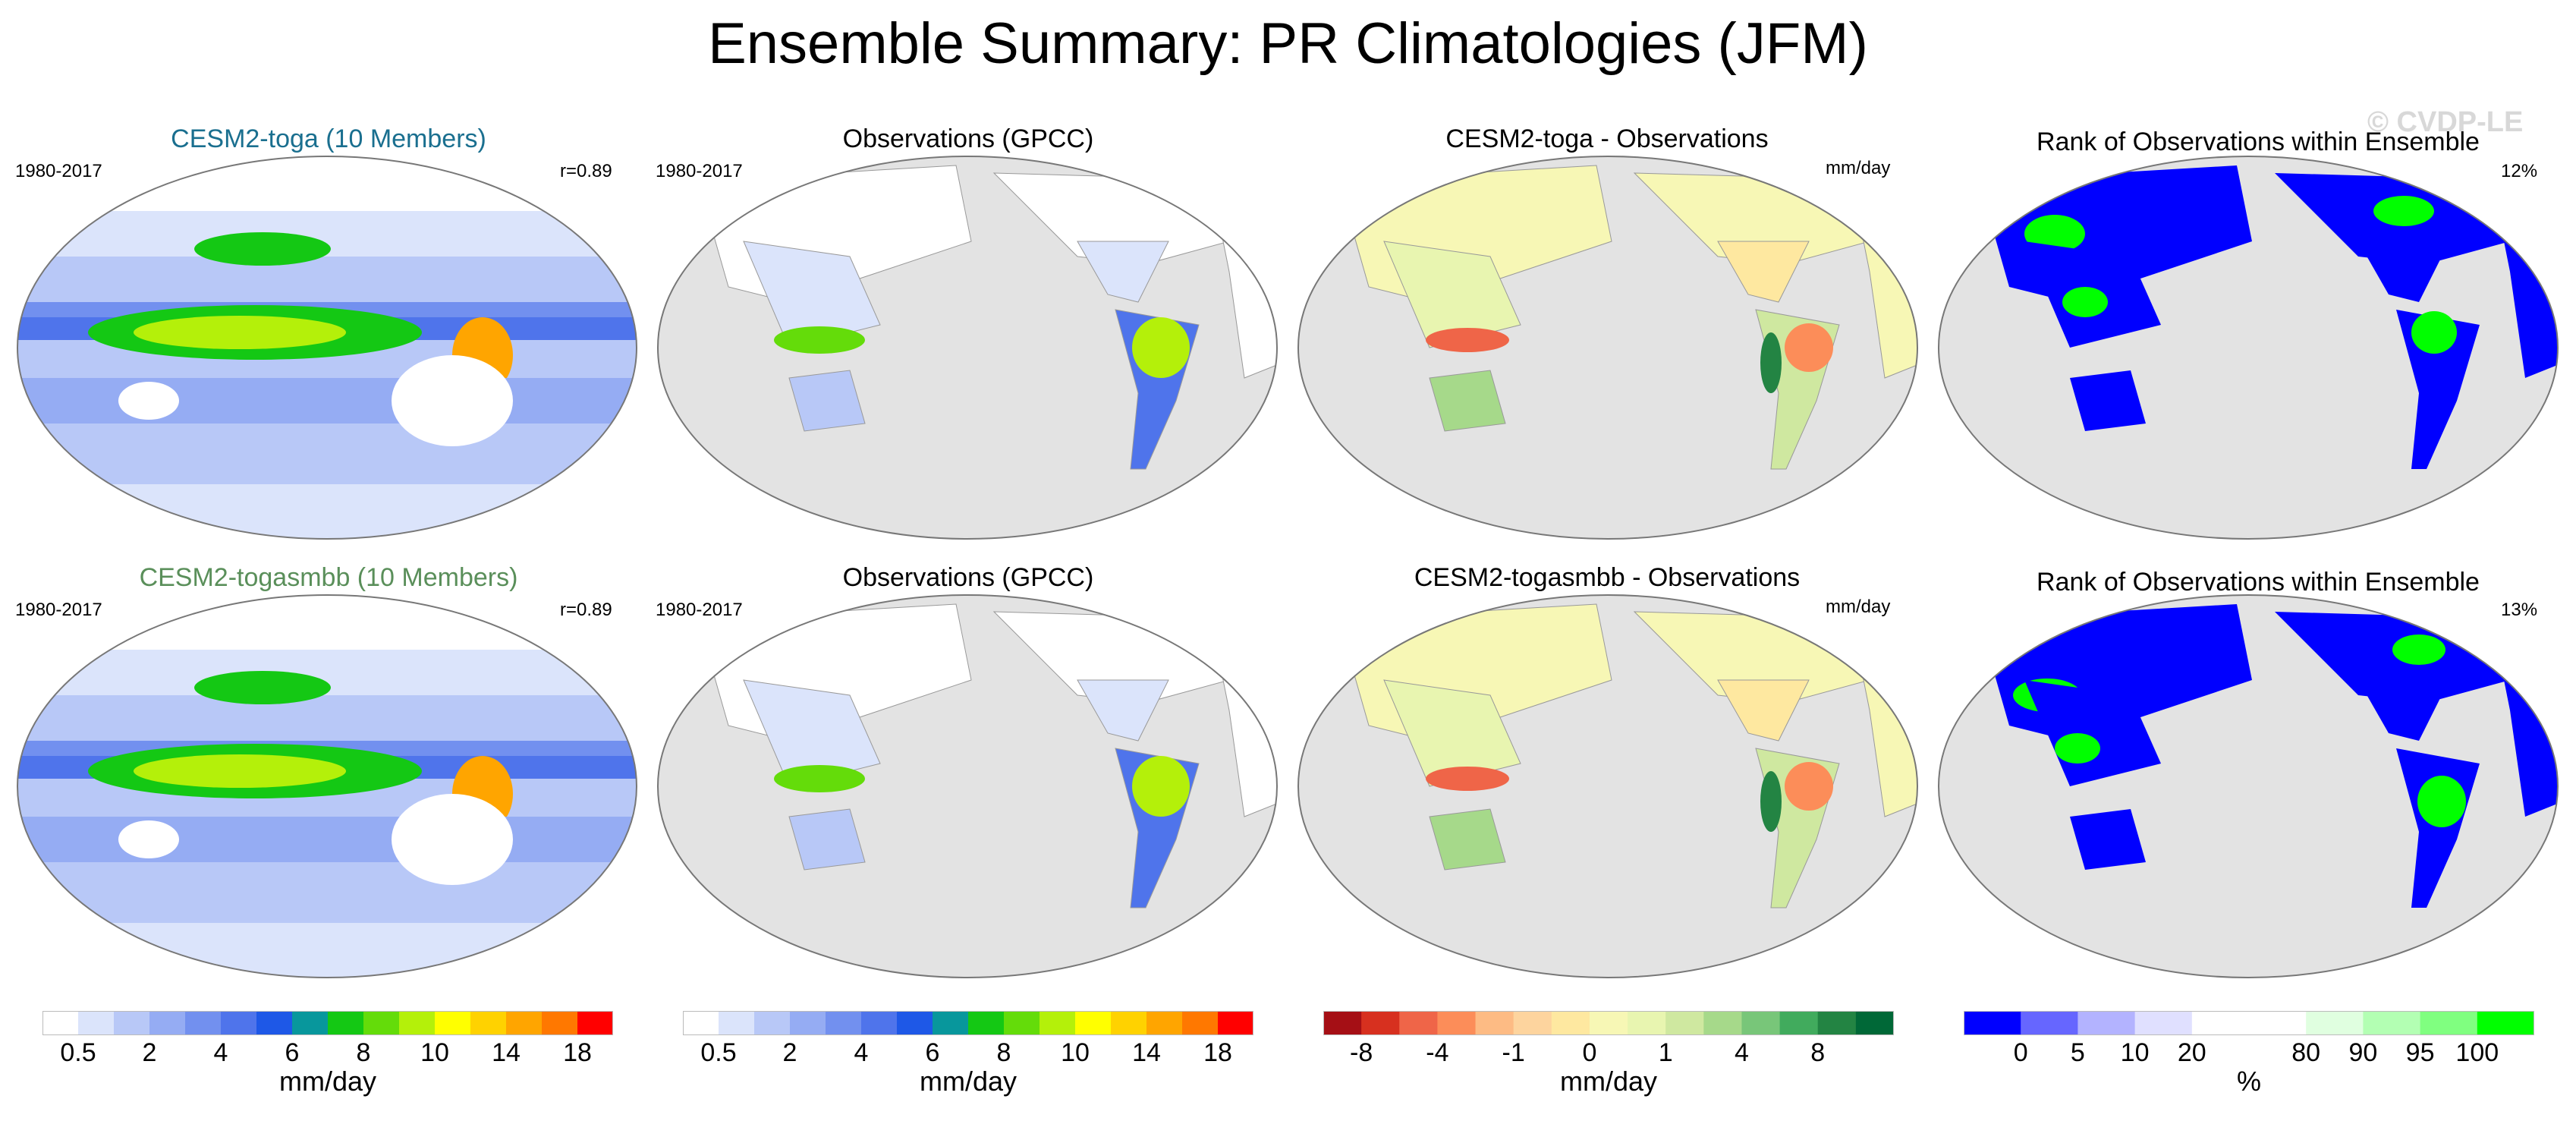 The height and width of the screenshot is (1121, 2576). What do you see at coordinates (1607, 348) in the screenshot?
I see `map-diff-row1` at bounding box center [1607, 348].